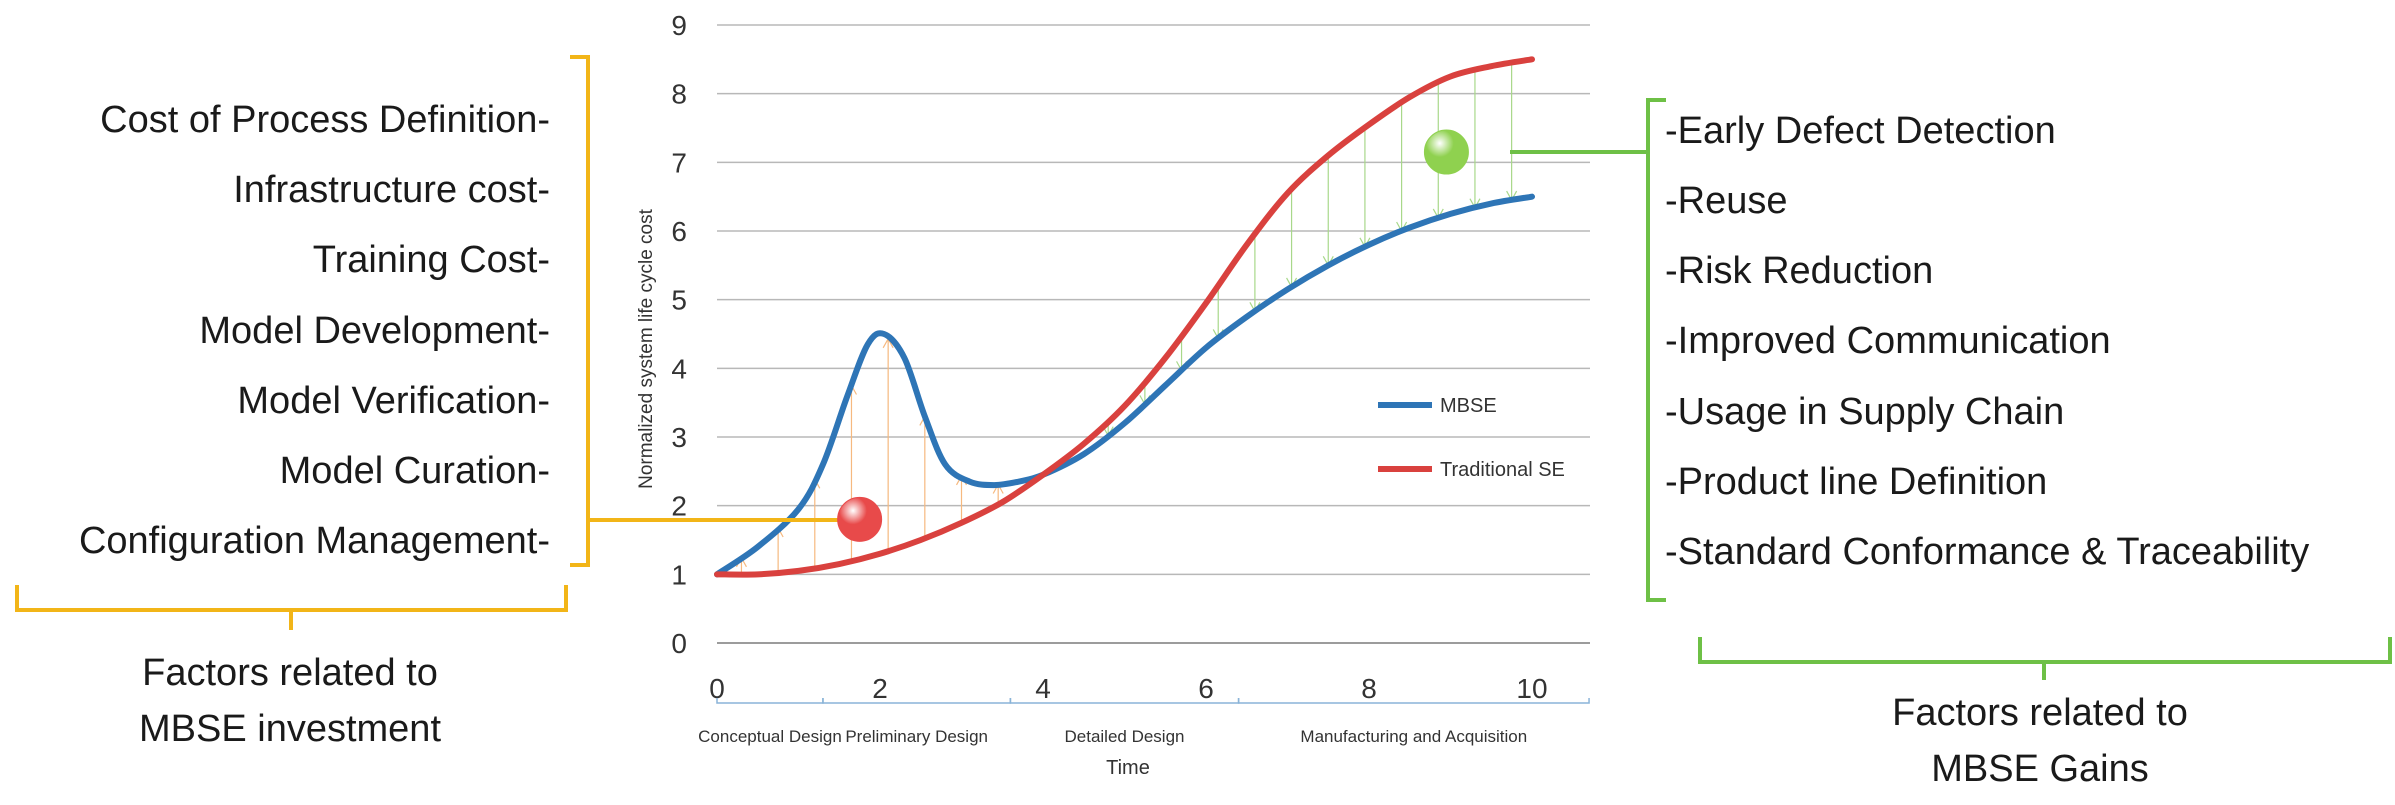 The height and width of the screenshot is (805, 2395). Describe the element at coordinates (2040, 769) in the screenshot. I see `gains-caption-line2: MBSE Gains` at that location.